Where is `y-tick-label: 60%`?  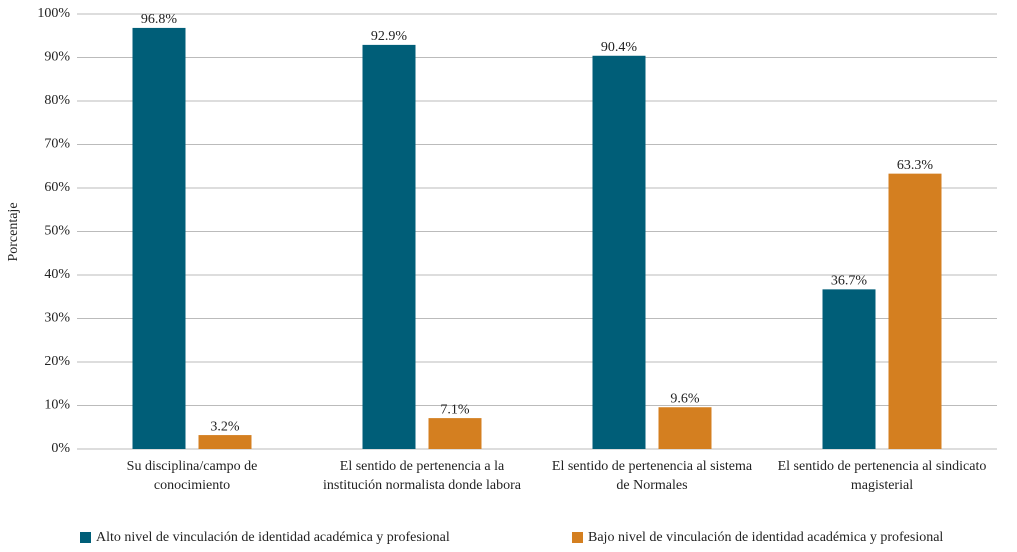
y-tick-label: 60% is located at coordinates (57, 187).